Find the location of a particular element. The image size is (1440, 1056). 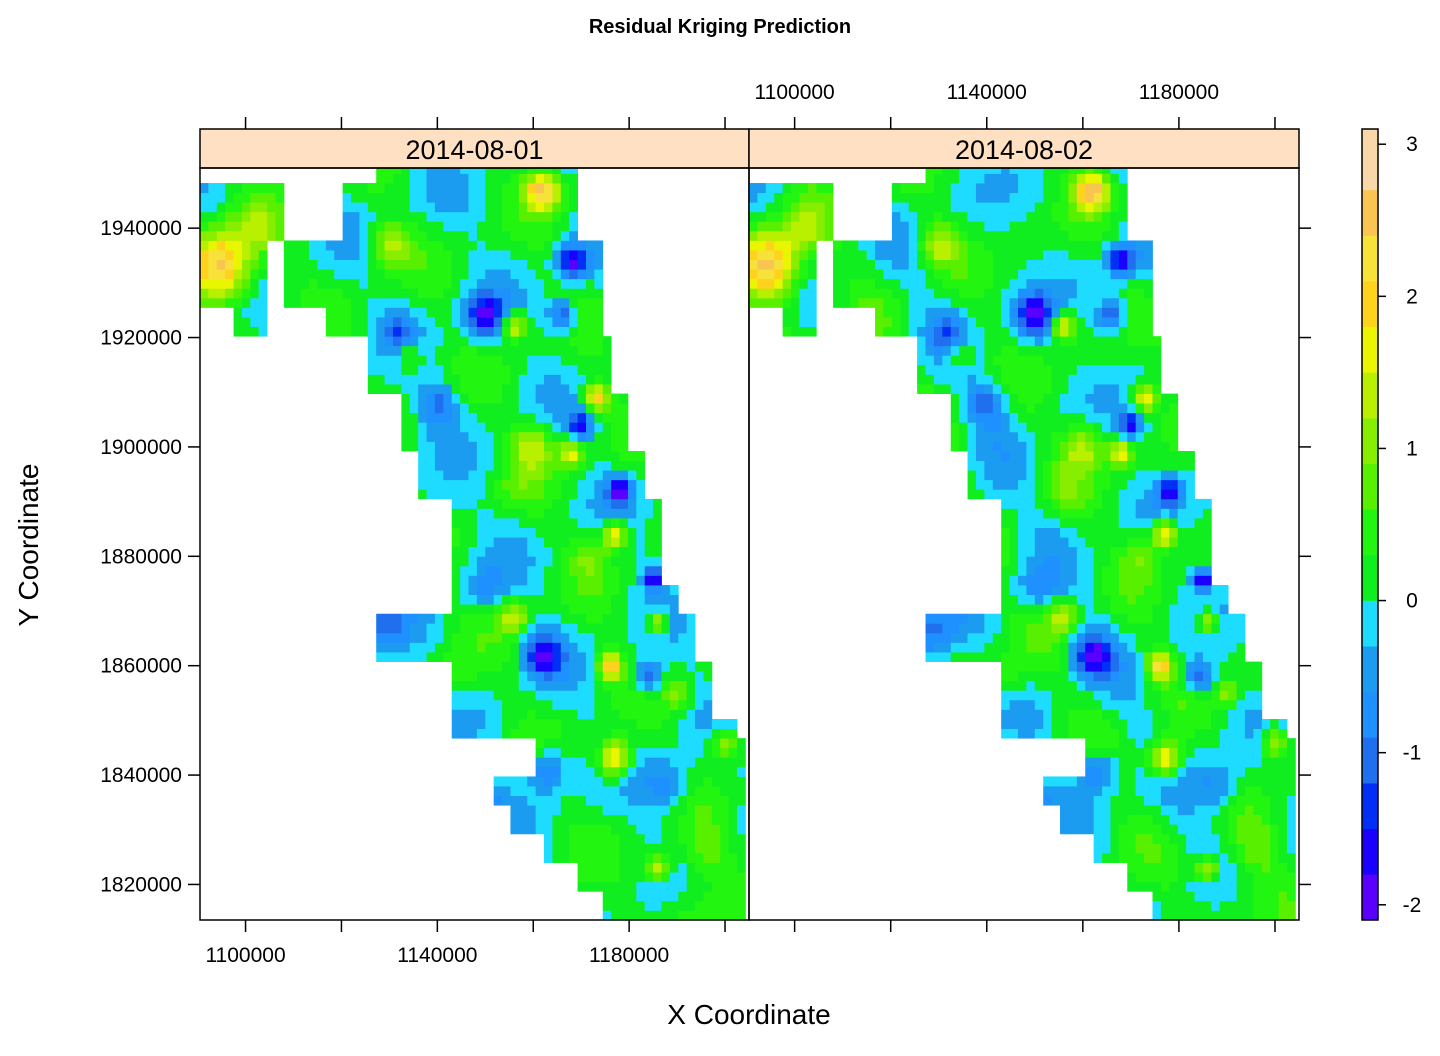

x-tick-label-top: 1180000 is located at coordinates (1179, 92).